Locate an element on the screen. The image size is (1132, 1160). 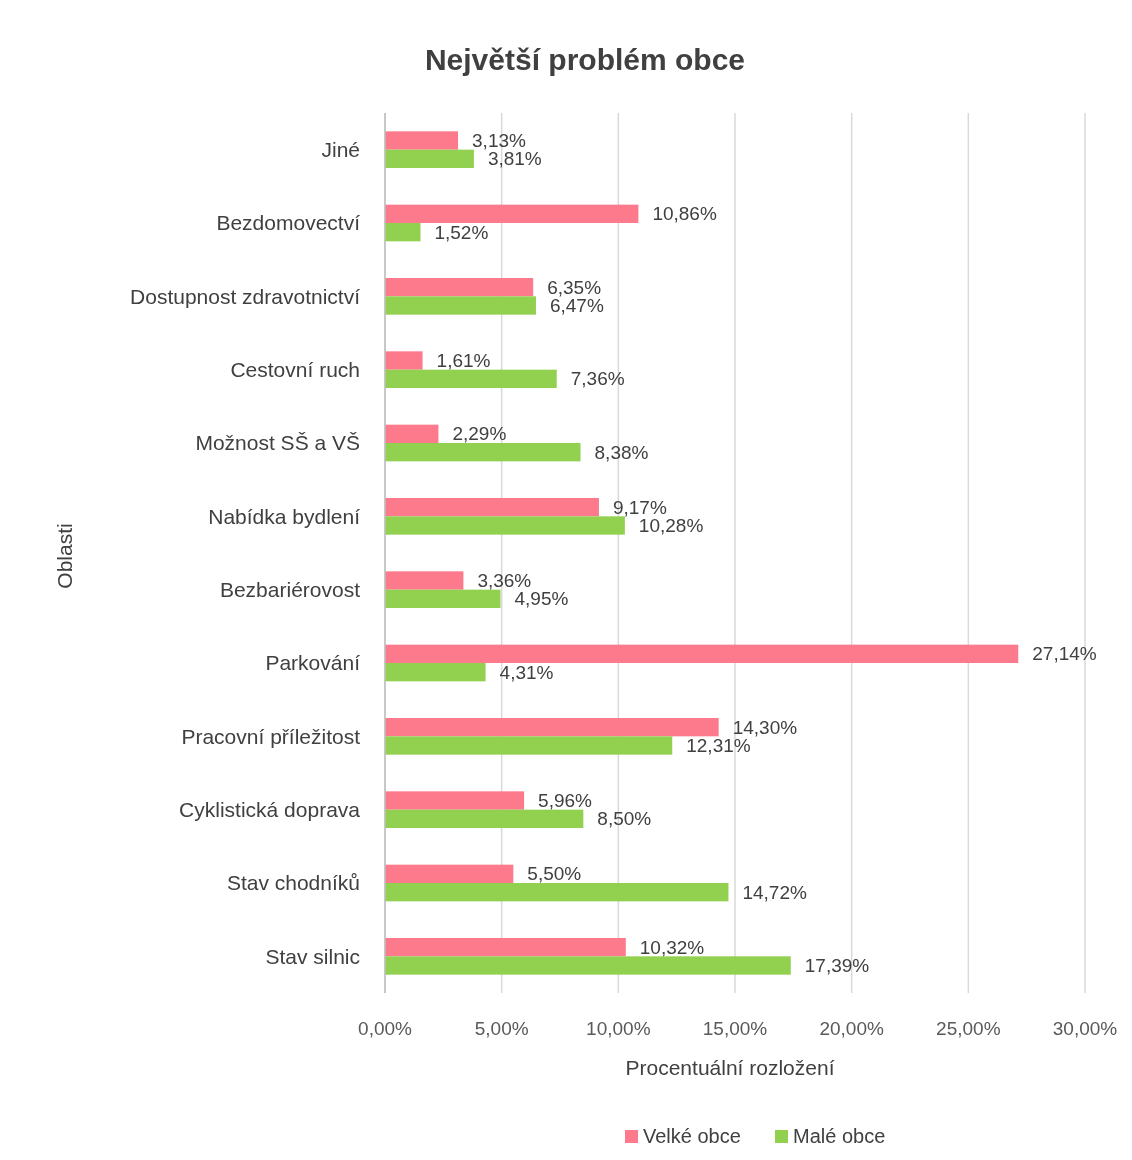
data-label: 6,47% is located at coordinates (576, 306).